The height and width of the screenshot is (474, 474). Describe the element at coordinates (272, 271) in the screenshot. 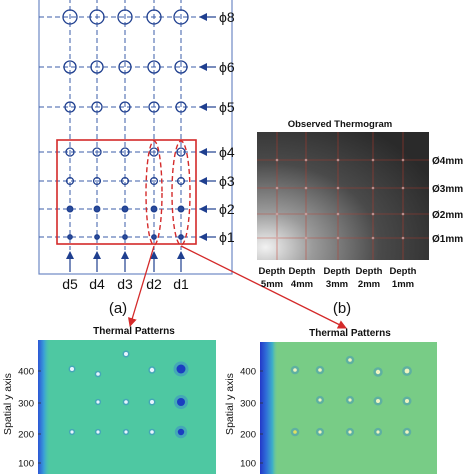

I see `depth-label-0-line1: Depth` at that location.